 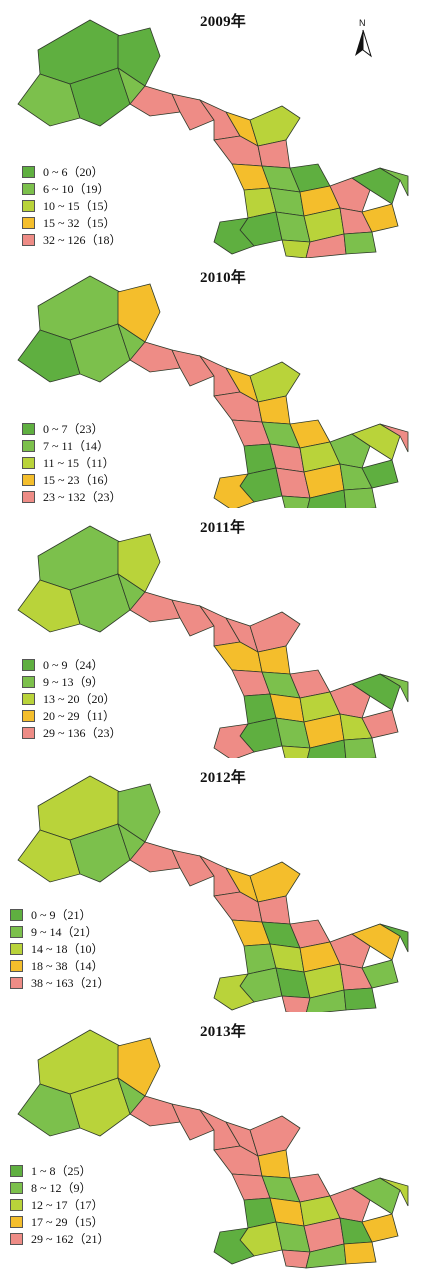 What do you see at coordinates (55, 172) in the screenshot?
I see `legend-range: 0 ~ 6` at bounding box center [55, 172].